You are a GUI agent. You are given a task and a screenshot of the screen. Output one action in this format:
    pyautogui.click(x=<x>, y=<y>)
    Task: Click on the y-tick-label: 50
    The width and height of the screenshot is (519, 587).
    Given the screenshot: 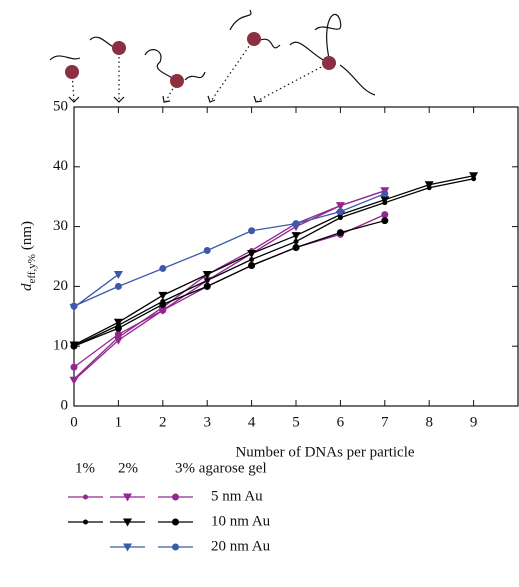 What is the action you would take?
    pyautogui.click(x=60, y=106)
    